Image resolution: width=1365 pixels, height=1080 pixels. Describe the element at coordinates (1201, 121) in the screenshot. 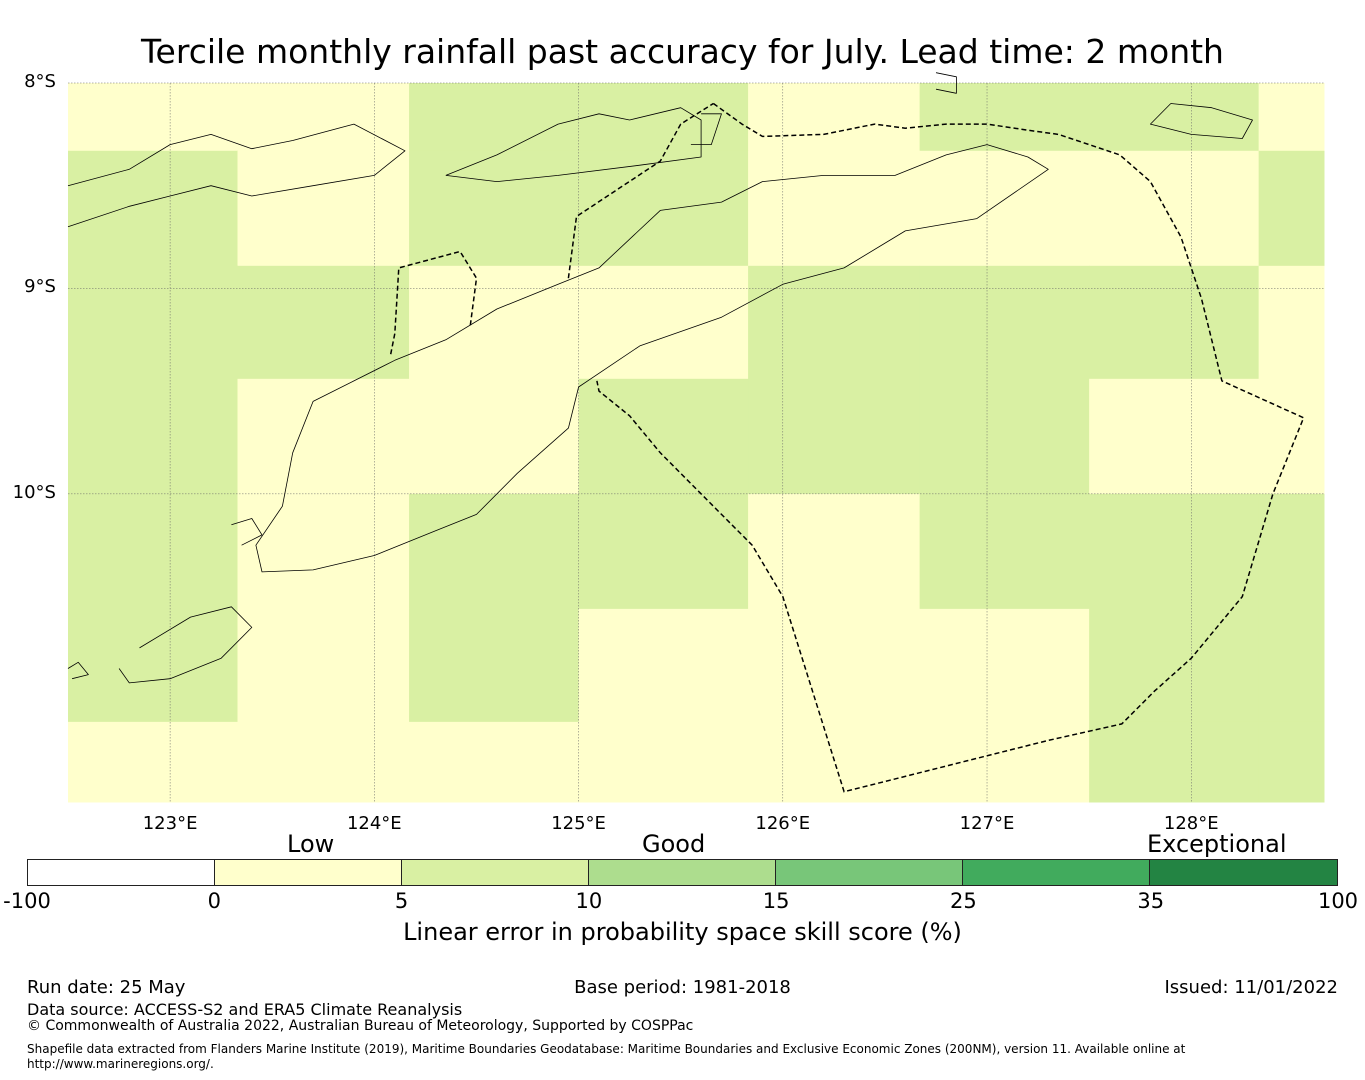

I see `coast-babar-coastline` at that location.